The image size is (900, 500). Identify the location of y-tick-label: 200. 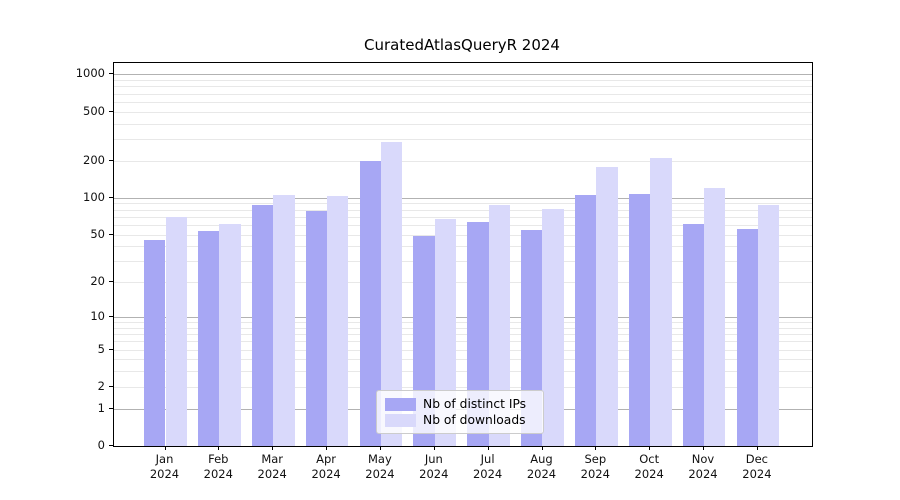
(94, 159).